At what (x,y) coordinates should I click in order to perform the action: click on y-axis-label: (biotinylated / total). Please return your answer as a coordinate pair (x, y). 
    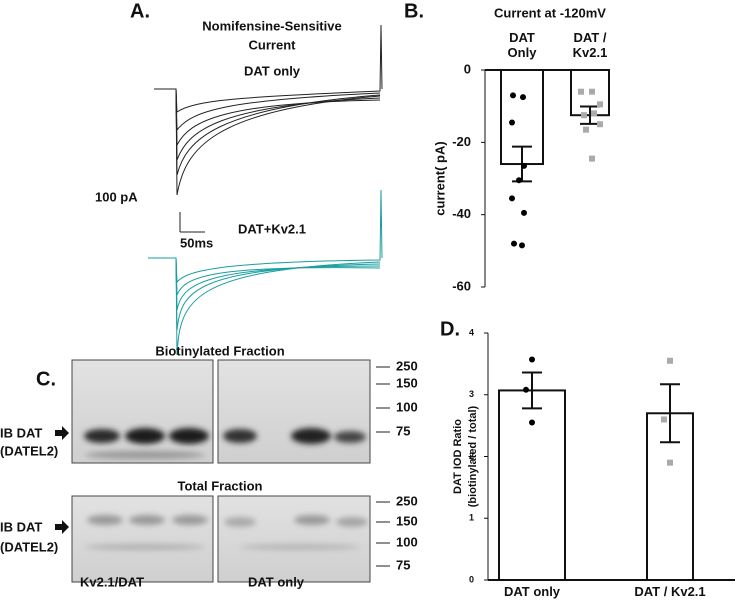
    Looking at the image, I should click on (473, 456).